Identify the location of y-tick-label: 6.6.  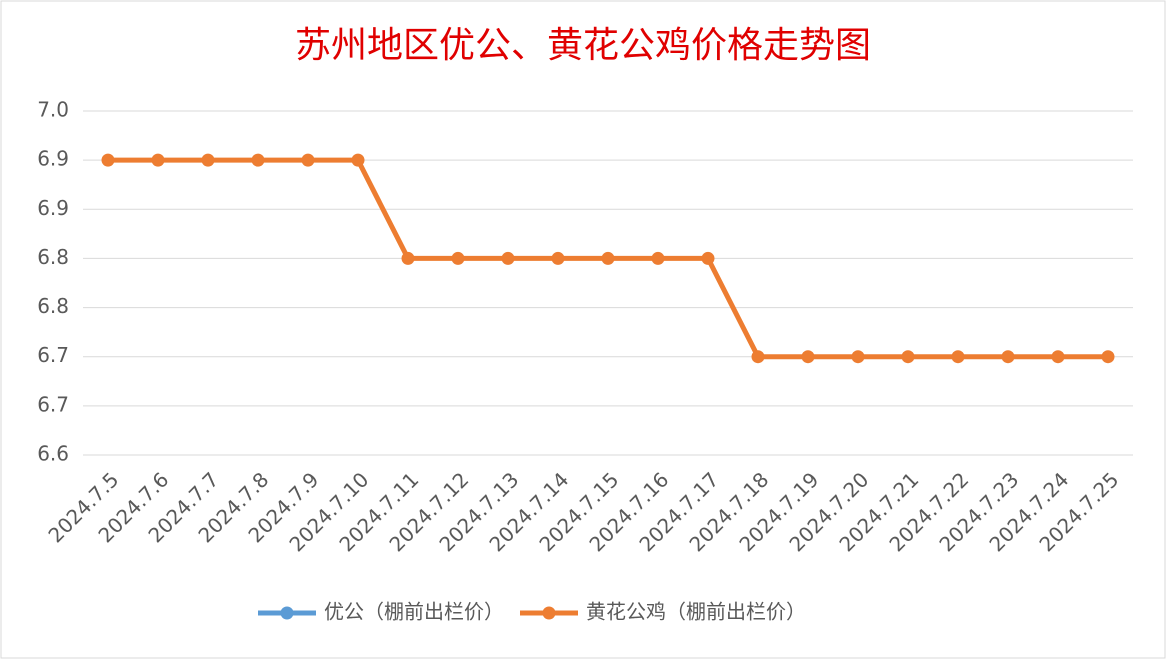
(53, 454).